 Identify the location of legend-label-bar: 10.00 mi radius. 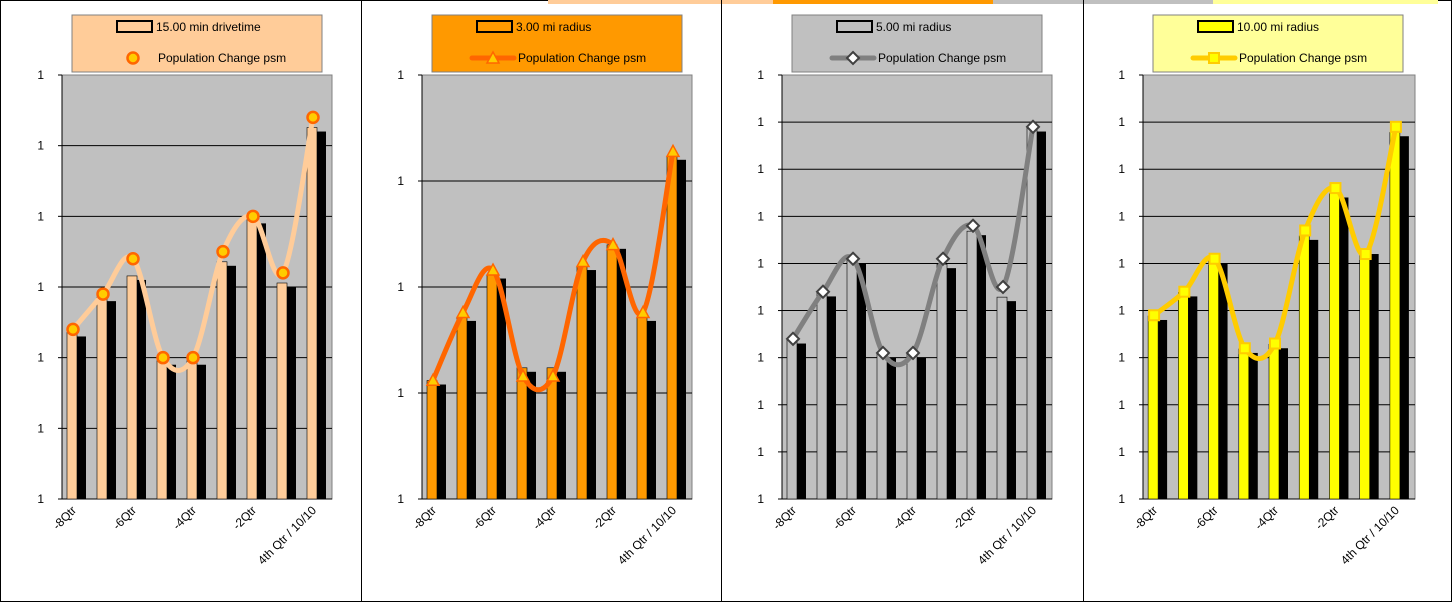
(1278, 27).